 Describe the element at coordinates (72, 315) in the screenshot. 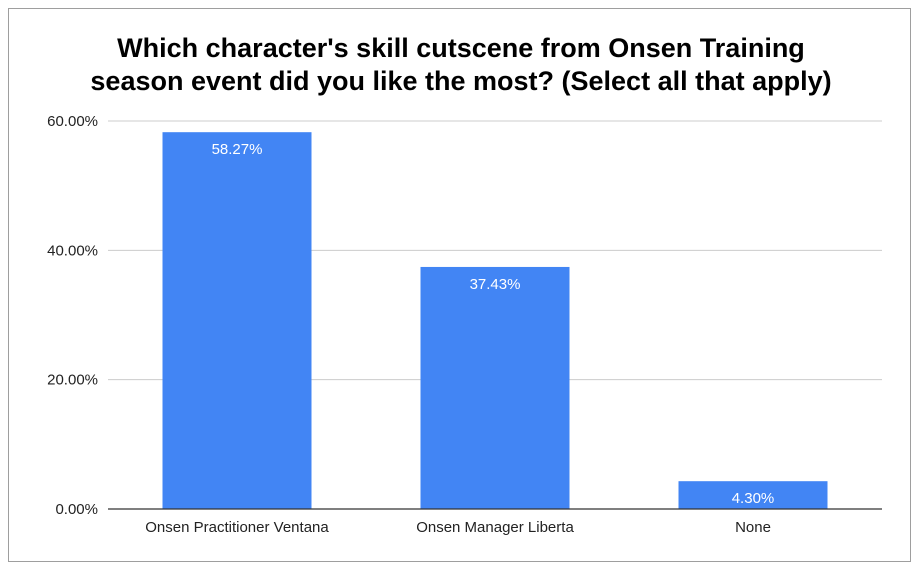

I see `y-axis-tick-labels: 0.00% 20.00% 40.00% 60.00%` at that location.